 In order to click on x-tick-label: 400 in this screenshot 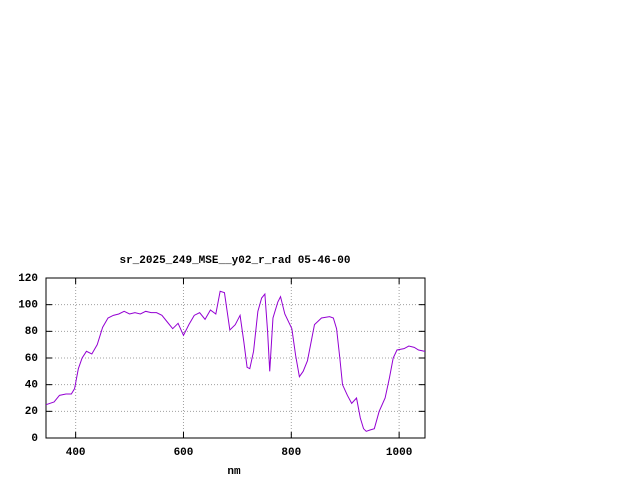, I will do `click(76, 453)`.